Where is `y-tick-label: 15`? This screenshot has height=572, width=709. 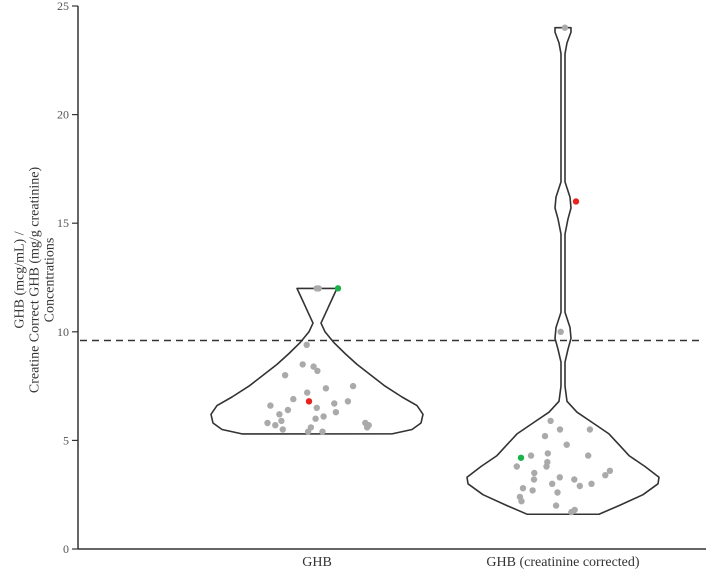 y-tick-label: 15 is located at coordinates (63, 223).